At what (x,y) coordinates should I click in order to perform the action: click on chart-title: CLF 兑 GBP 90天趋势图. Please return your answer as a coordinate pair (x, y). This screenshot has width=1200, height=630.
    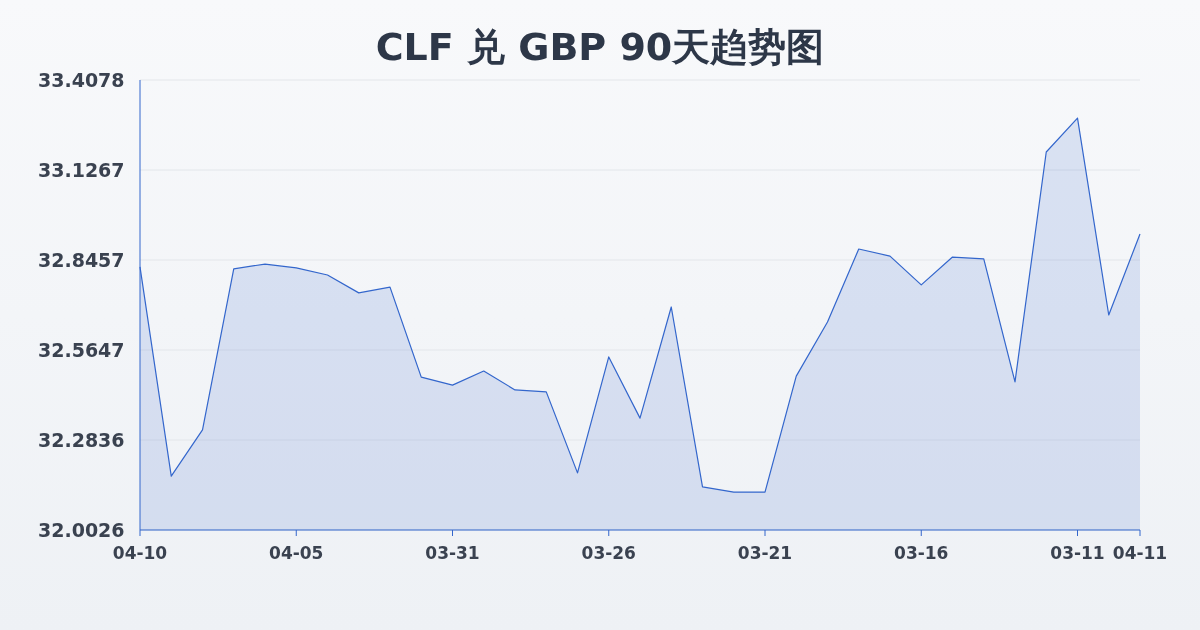
    Looking at the image, I should click on (600, 47).